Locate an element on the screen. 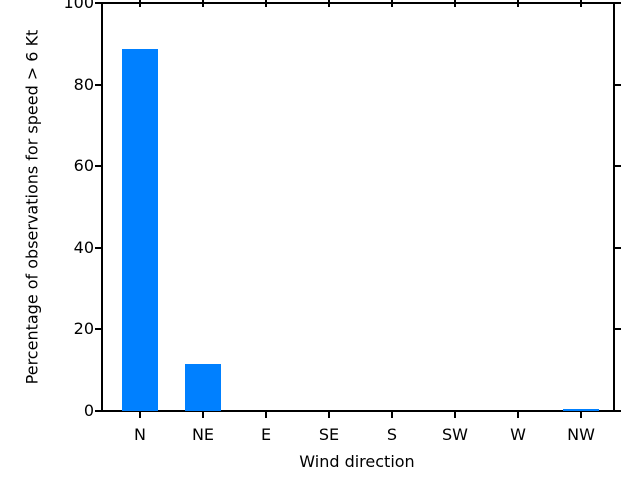  x-category-label: SW is located at coordinates (455, 434).